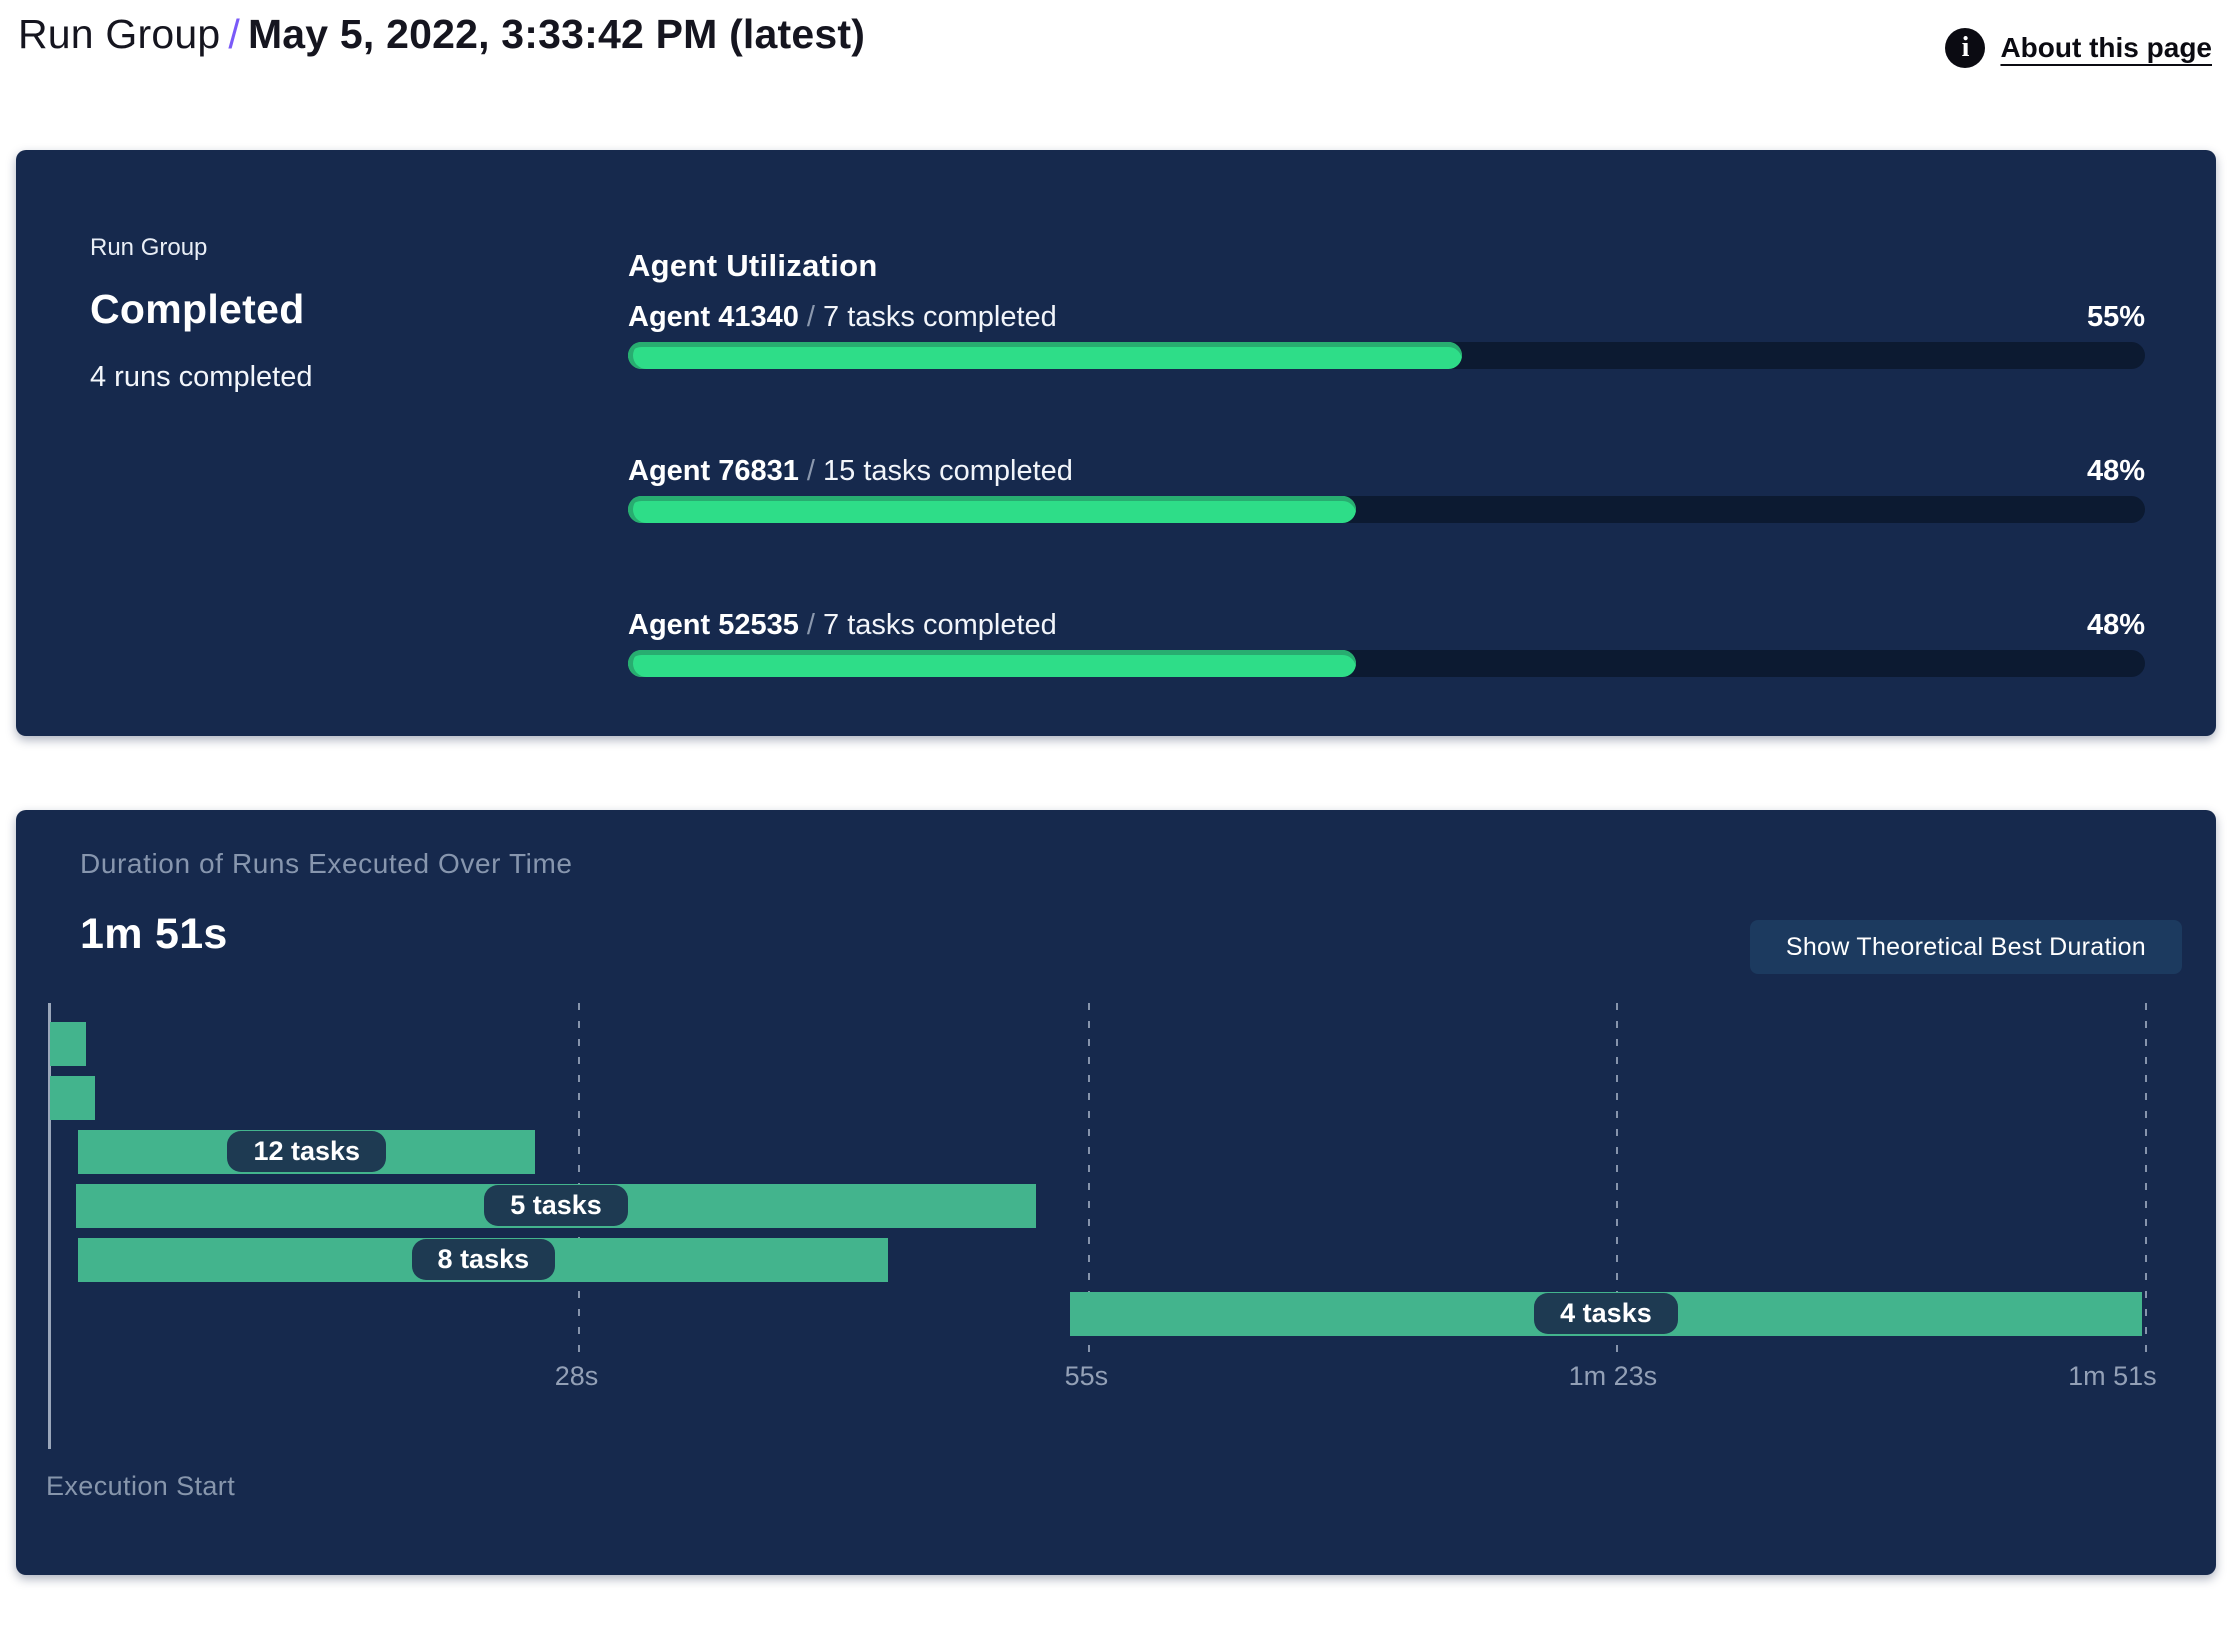  What do you see at coordinates (1386, 471) in the screenshot?
I see `agent-line: Agent 76831 / 15 tasks completed 48%` at bounding box center [1386, 471].